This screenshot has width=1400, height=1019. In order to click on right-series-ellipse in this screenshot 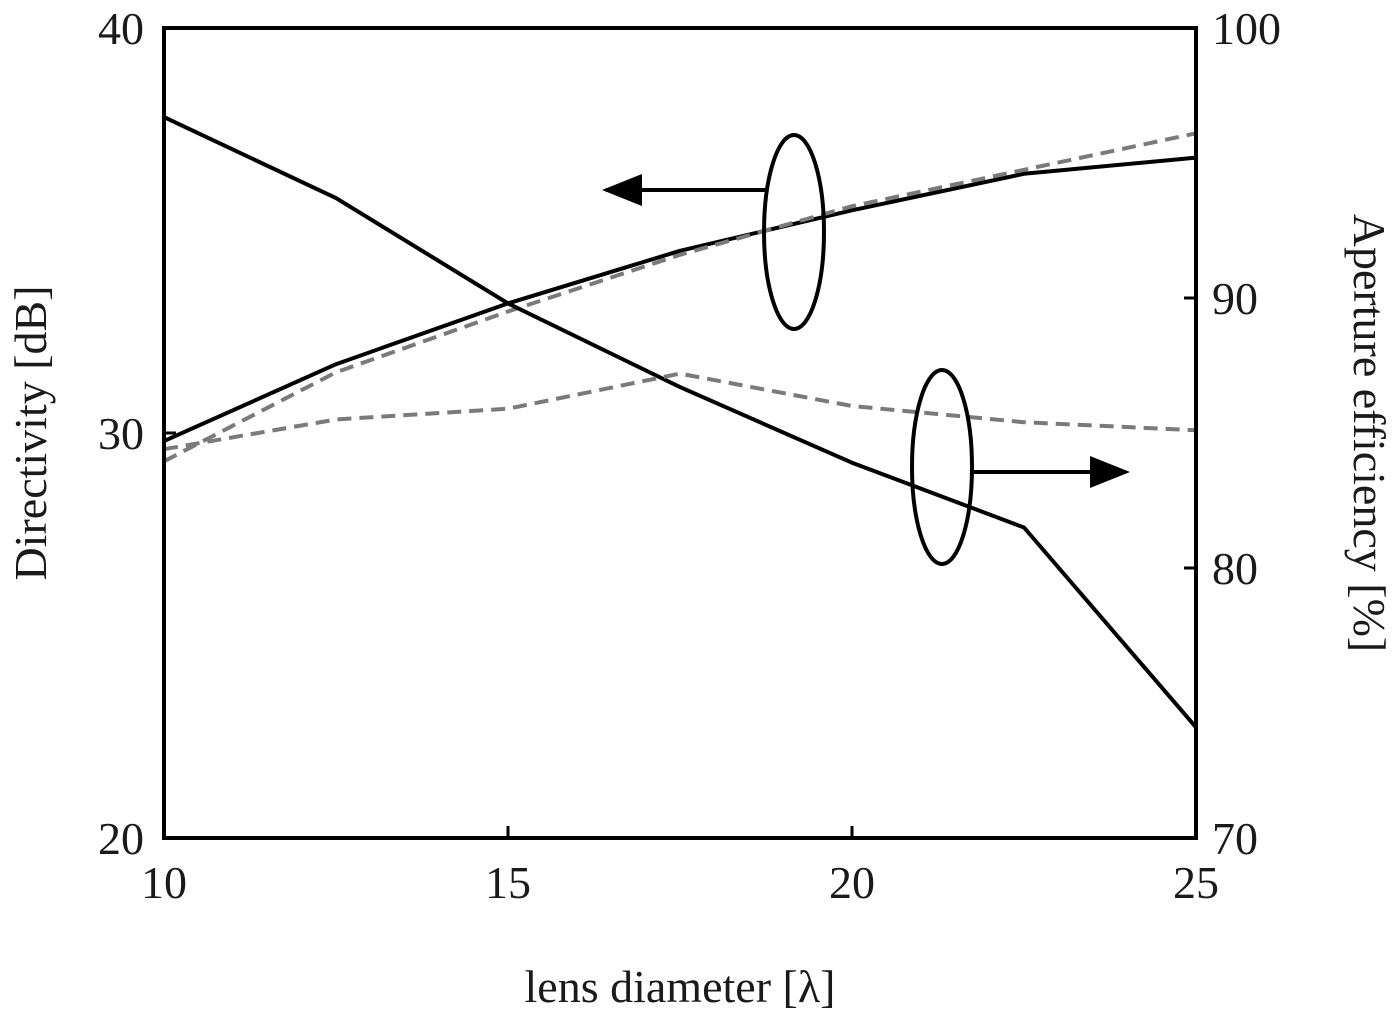, I will do `click(942, 467)`.